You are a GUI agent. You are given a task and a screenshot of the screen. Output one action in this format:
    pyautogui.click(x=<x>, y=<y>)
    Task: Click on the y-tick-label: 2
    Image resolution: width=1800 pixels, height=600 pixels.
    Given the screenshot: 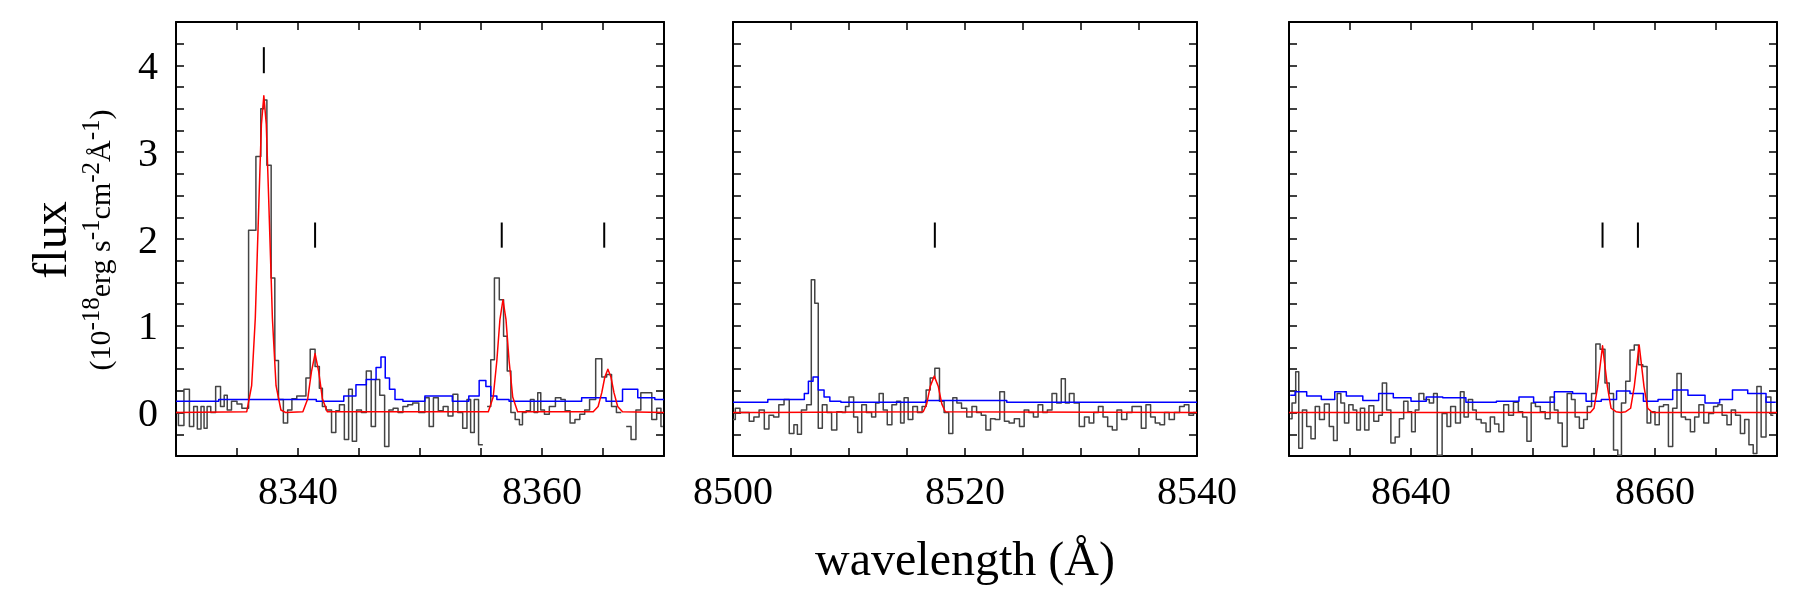 What is the action you would take?
    pyautogui.click(x=148, y=239)
    